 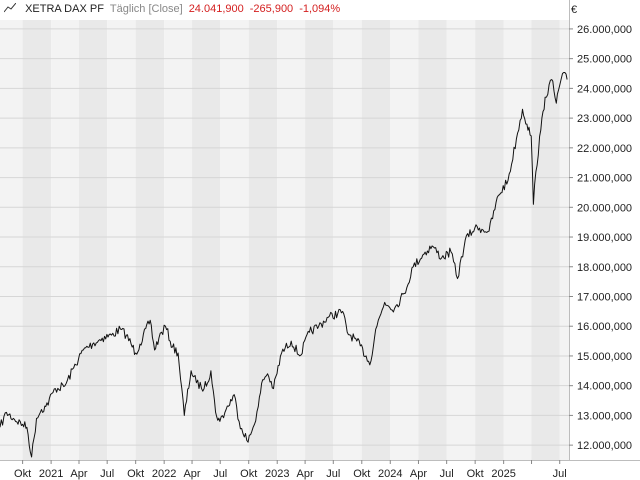 I want to click on y-tick-label: 16.000,000, so click(x=604, y=327).